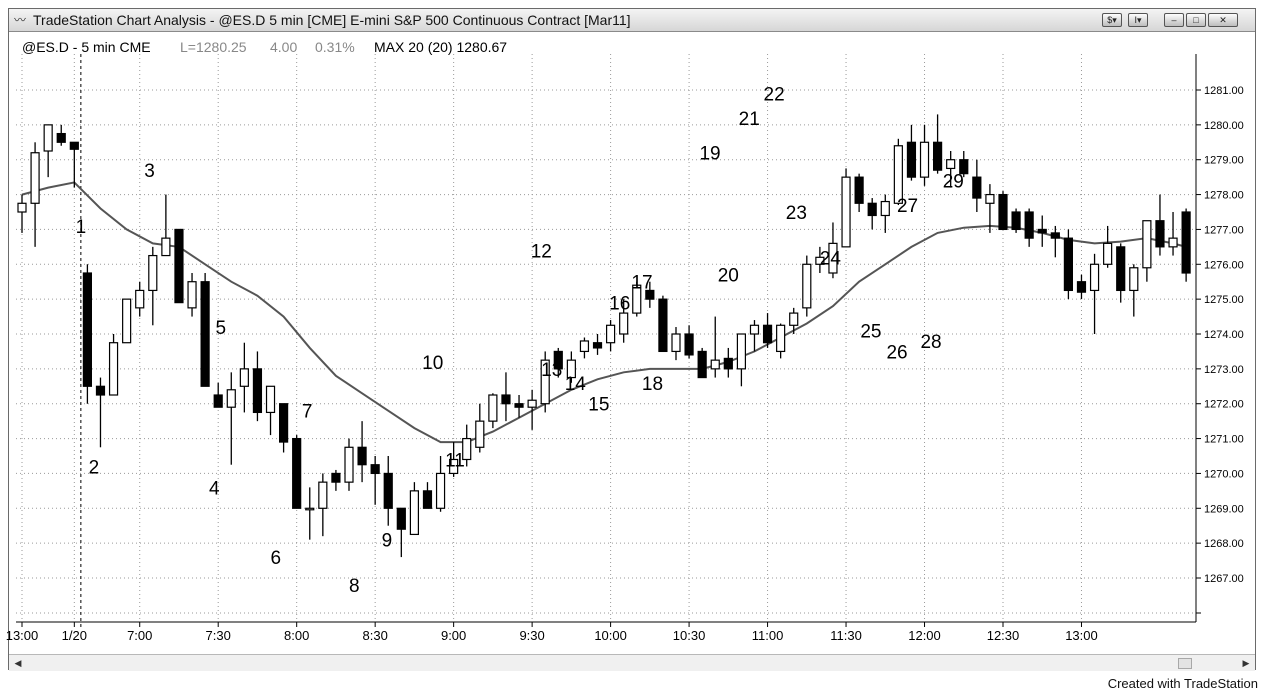 The image size is (1282, 696). Describe the element at coordinates (440, 47) in the screenshot. I see `indicator-label: MAX 20 (20) 1280.67` at that location.